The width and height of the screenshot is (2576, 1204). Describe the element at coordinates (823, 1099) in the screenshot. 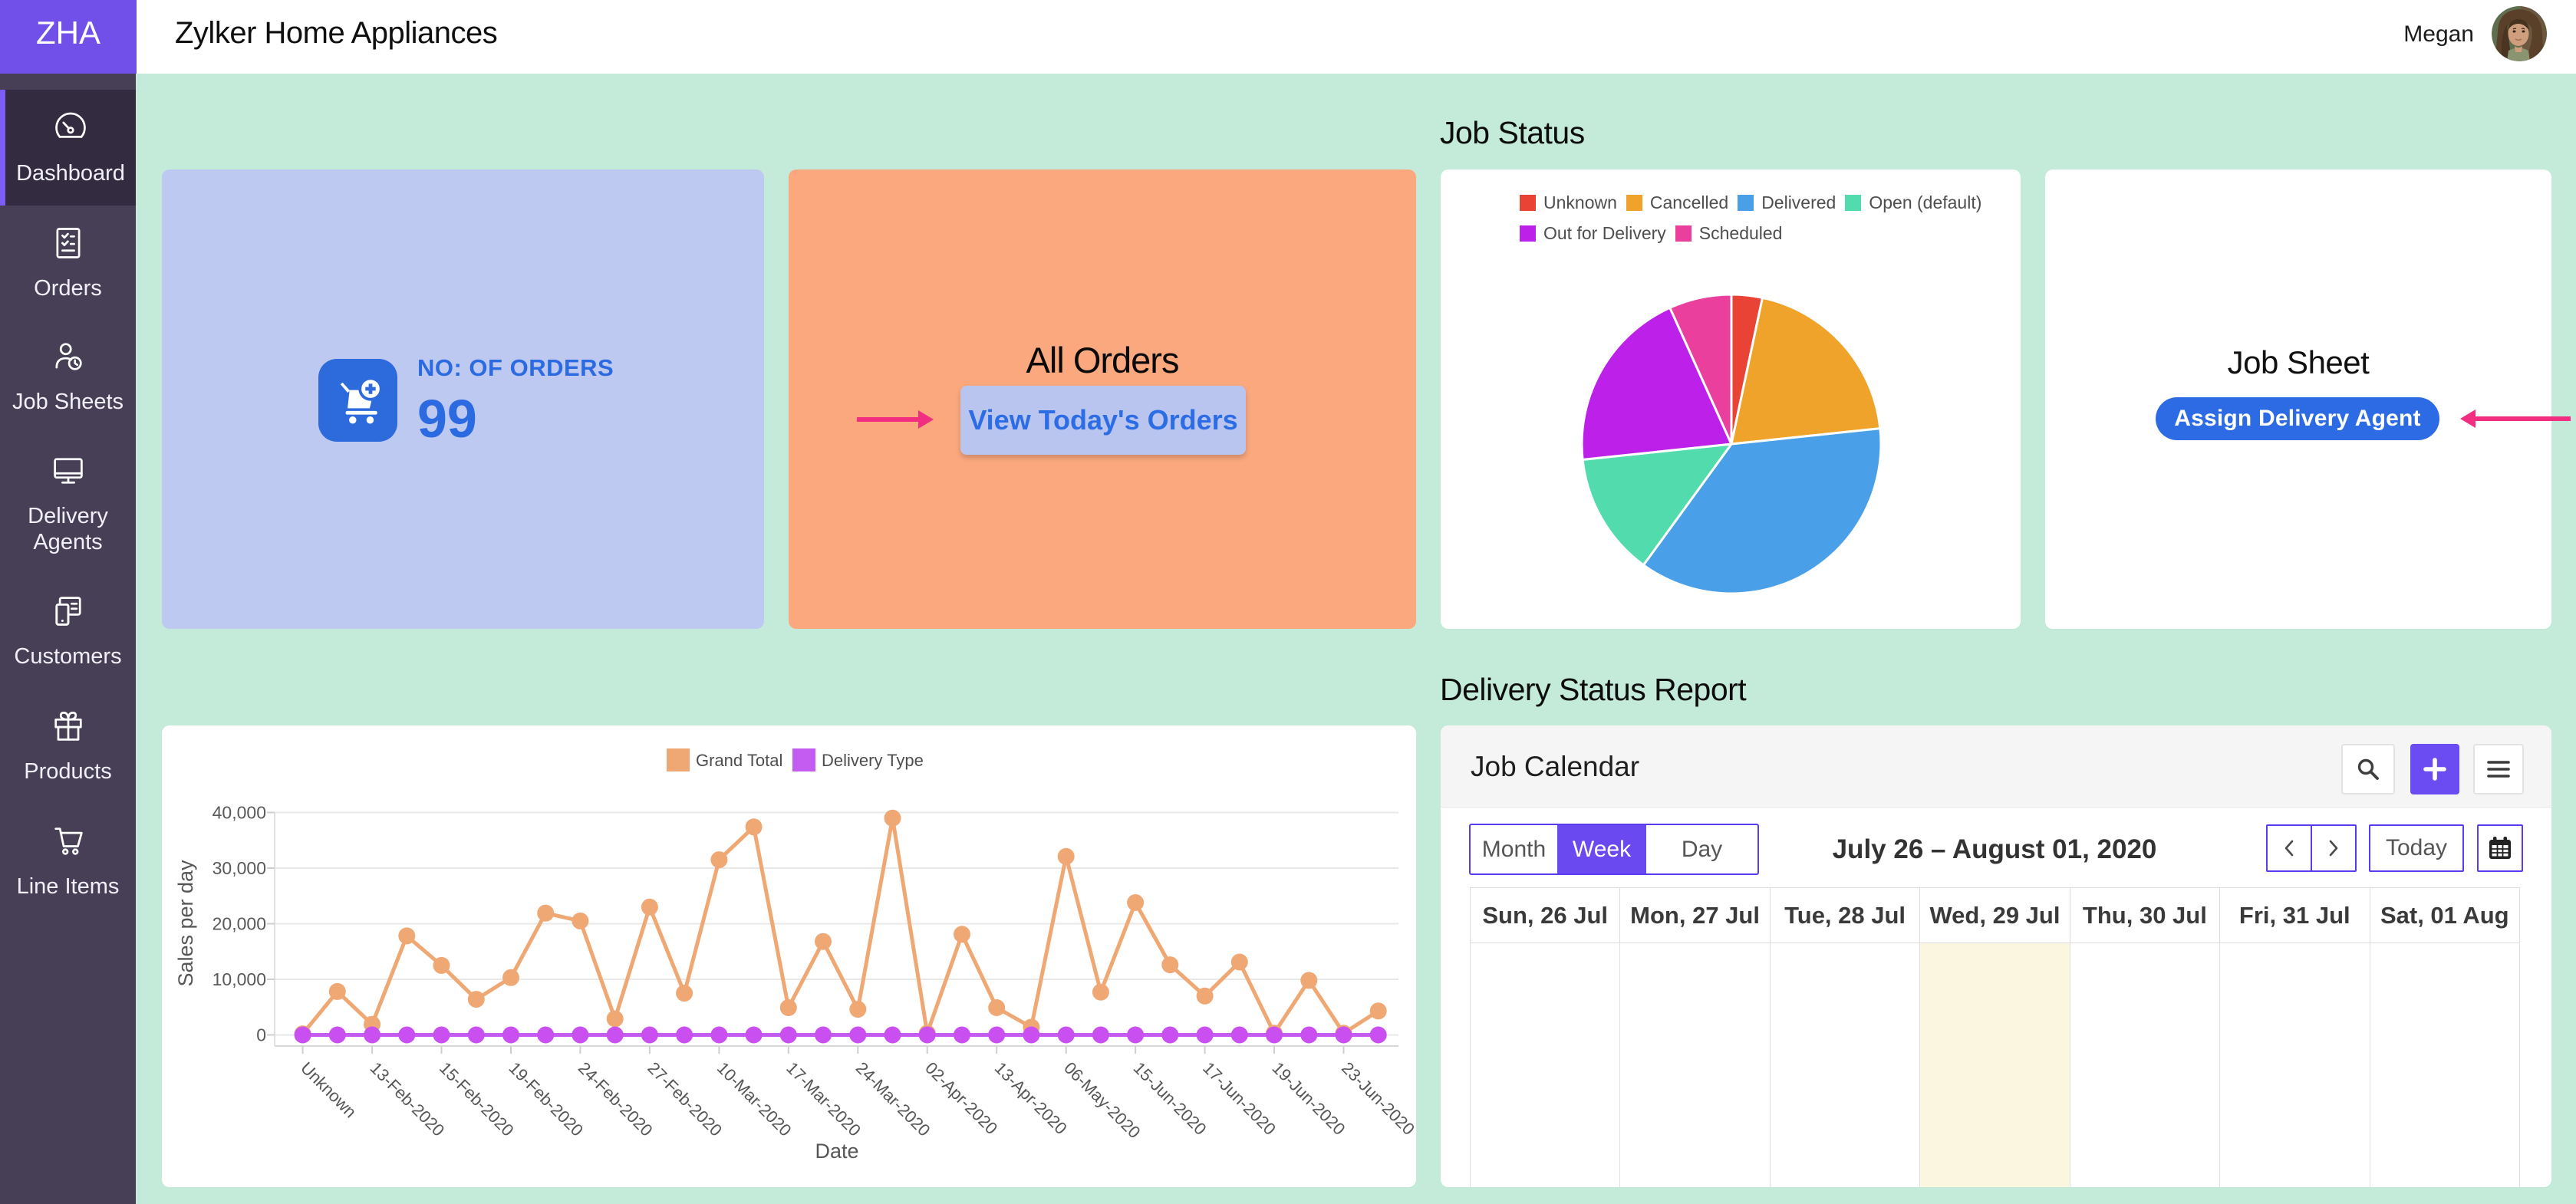

I see `svg-text: 17-Mar-2020` at that location.